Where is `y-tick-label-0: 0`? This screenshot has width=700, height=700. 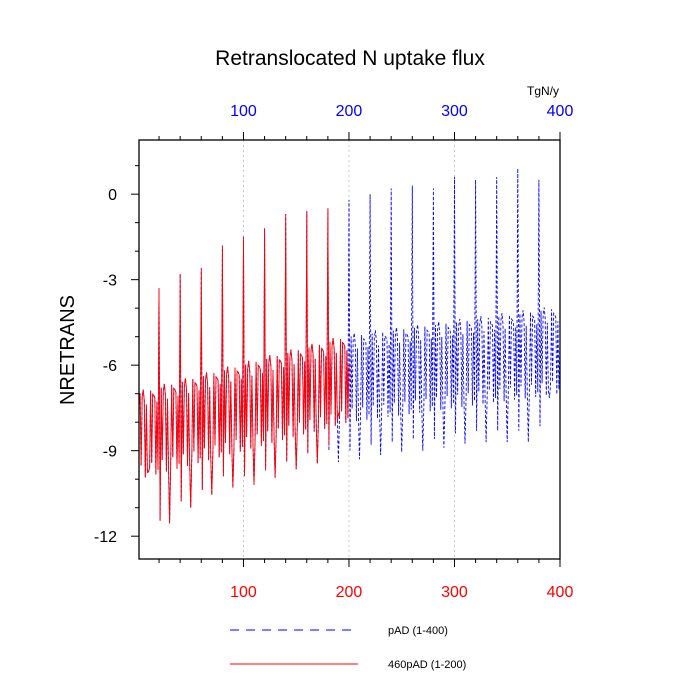
y-tick-label-0: 0 is located at coordinates (112, 195).